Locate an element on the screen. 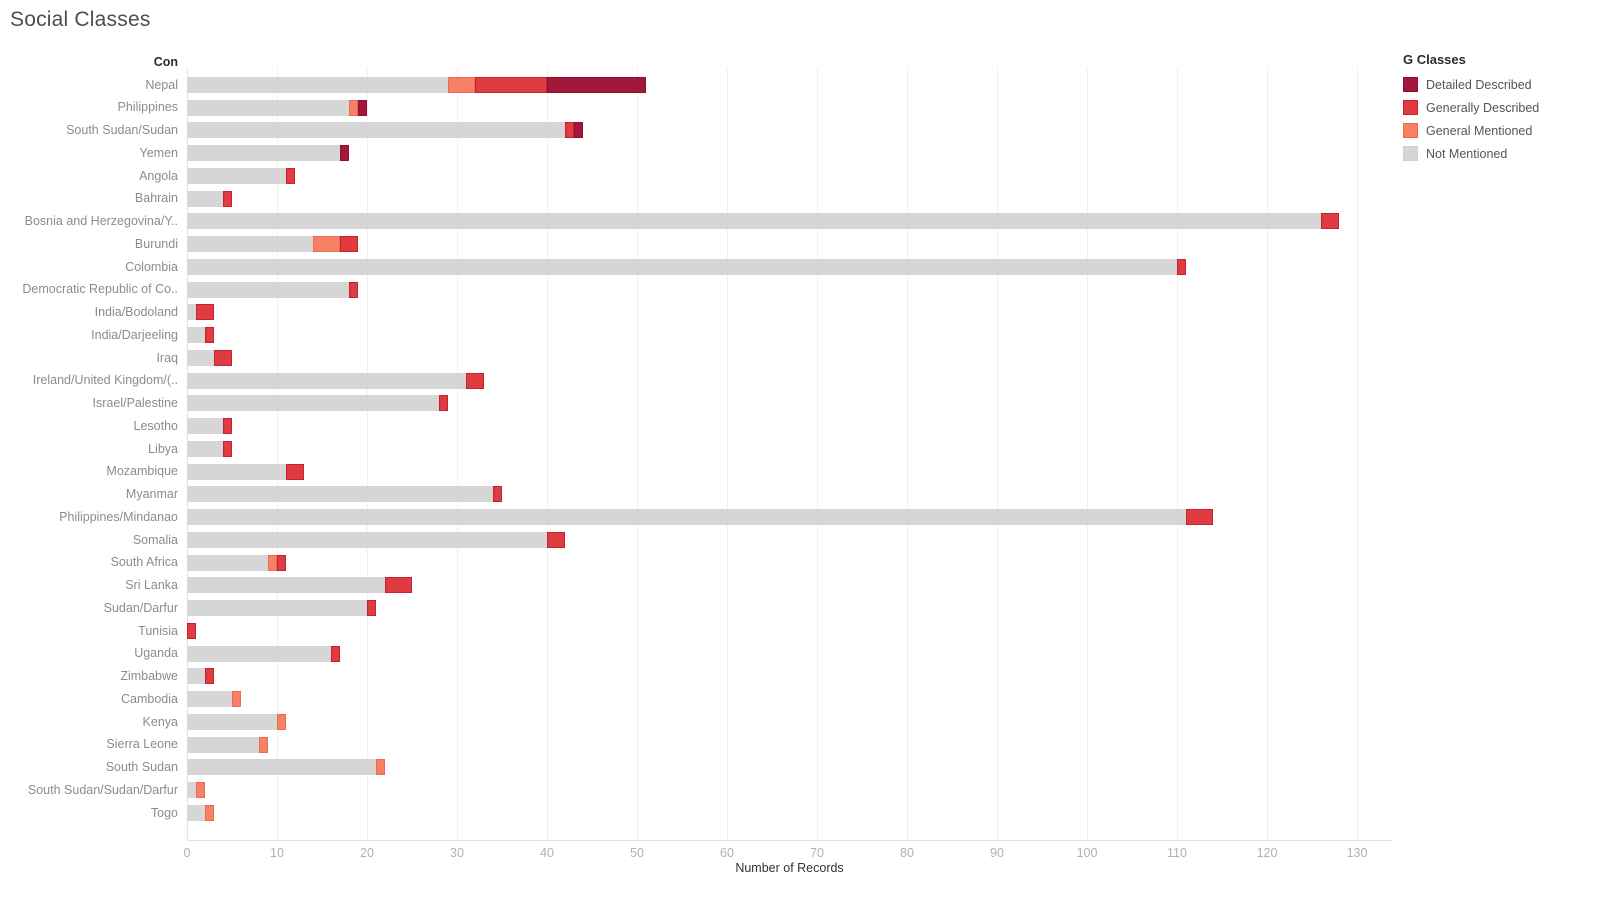  row-label: Cambodia is located at coordinates (149, 698).